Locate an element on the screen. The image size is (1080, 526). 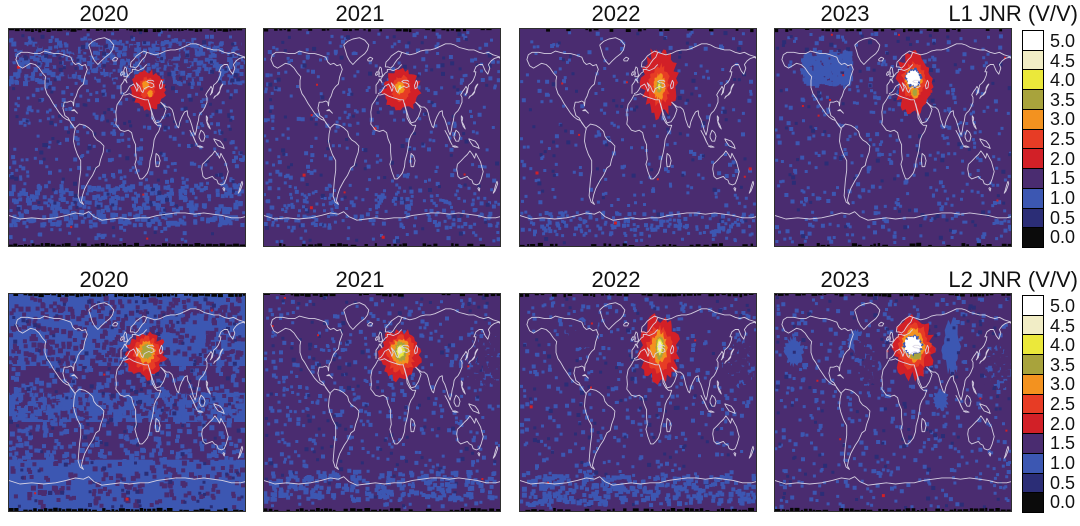
map-panel-l1-2020 is located at coordinates (127, 137).